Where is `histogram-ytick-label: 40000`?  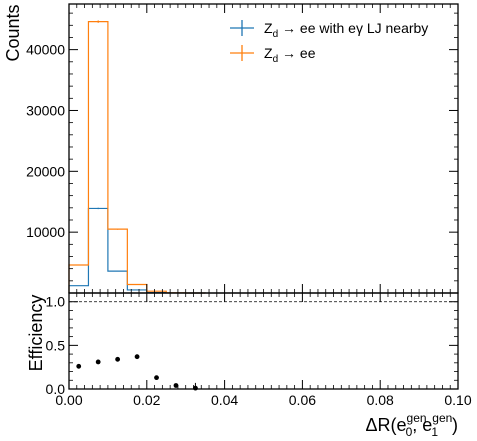 histogram-ytick-label: 40000 is located at coordinates (45, 50).